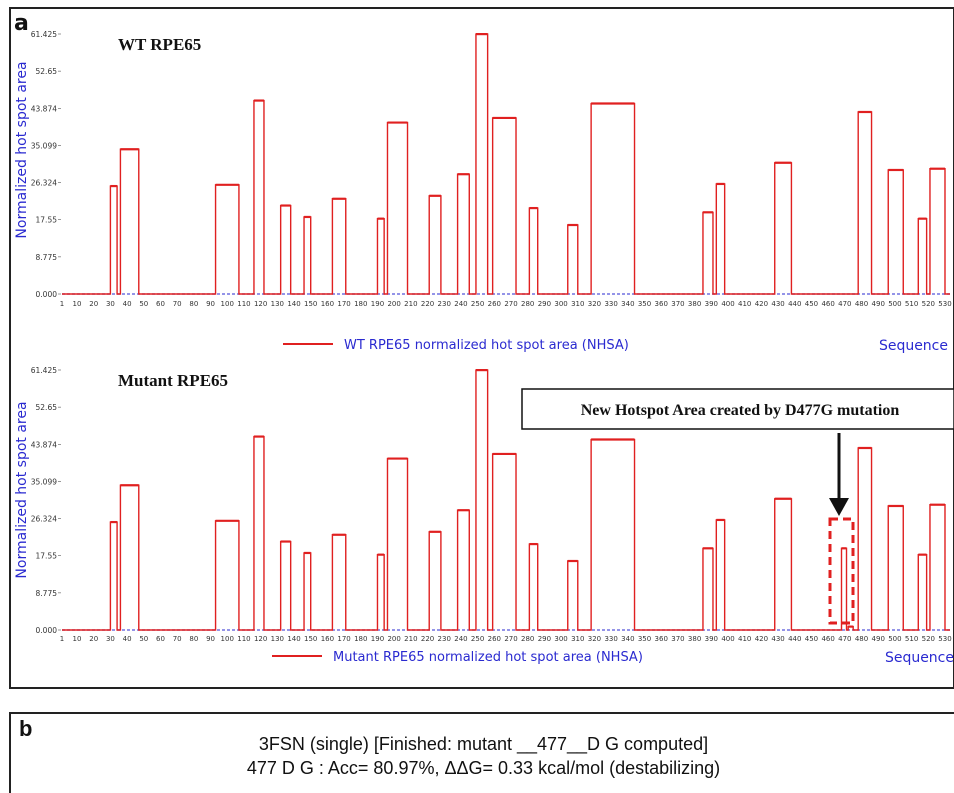 Image resolution: width=954 pixels, height=793 pixels. What do you see at coordinates (243, 639) in the screenshot?
I see `mutant-x-tick-label: 110` at bounding box center [243, 639].